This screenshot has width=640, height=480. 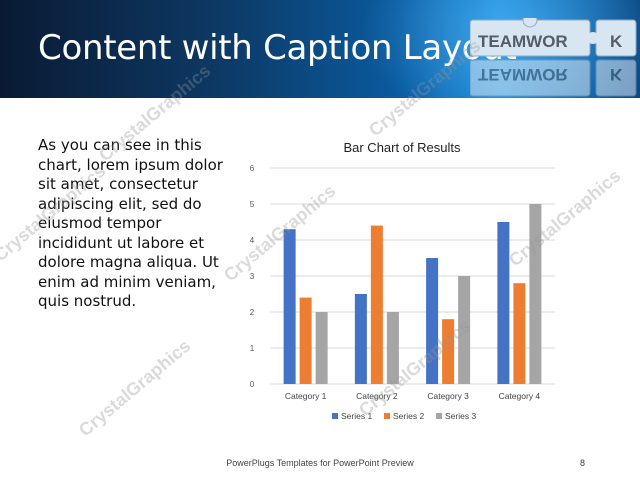 I want to click on y-tick-label: 2, so click(x=252, y=312).